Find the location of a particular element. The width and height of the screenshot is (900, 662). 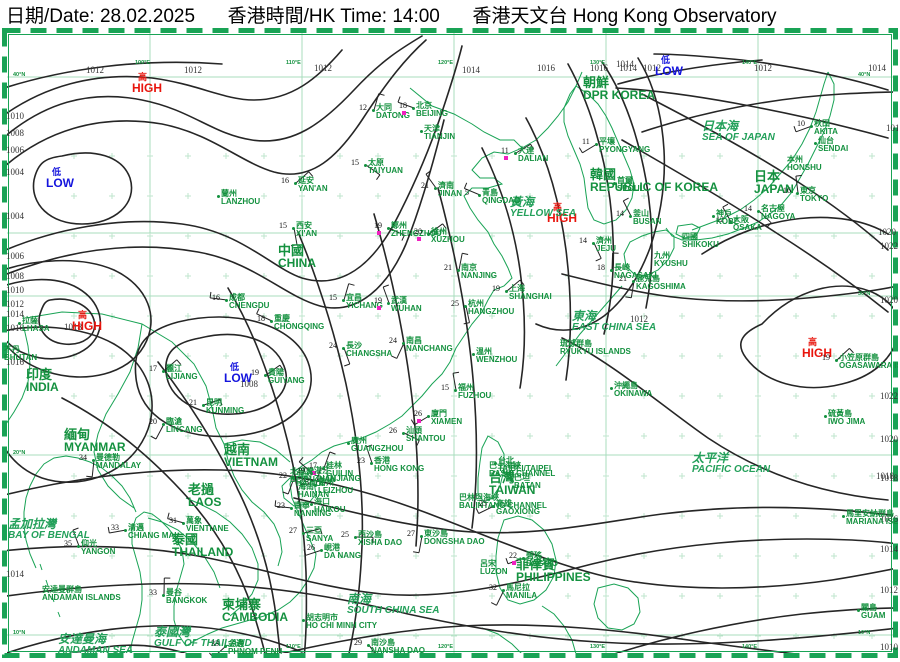

station-dot-nanning is located at coordinates (291, 508).